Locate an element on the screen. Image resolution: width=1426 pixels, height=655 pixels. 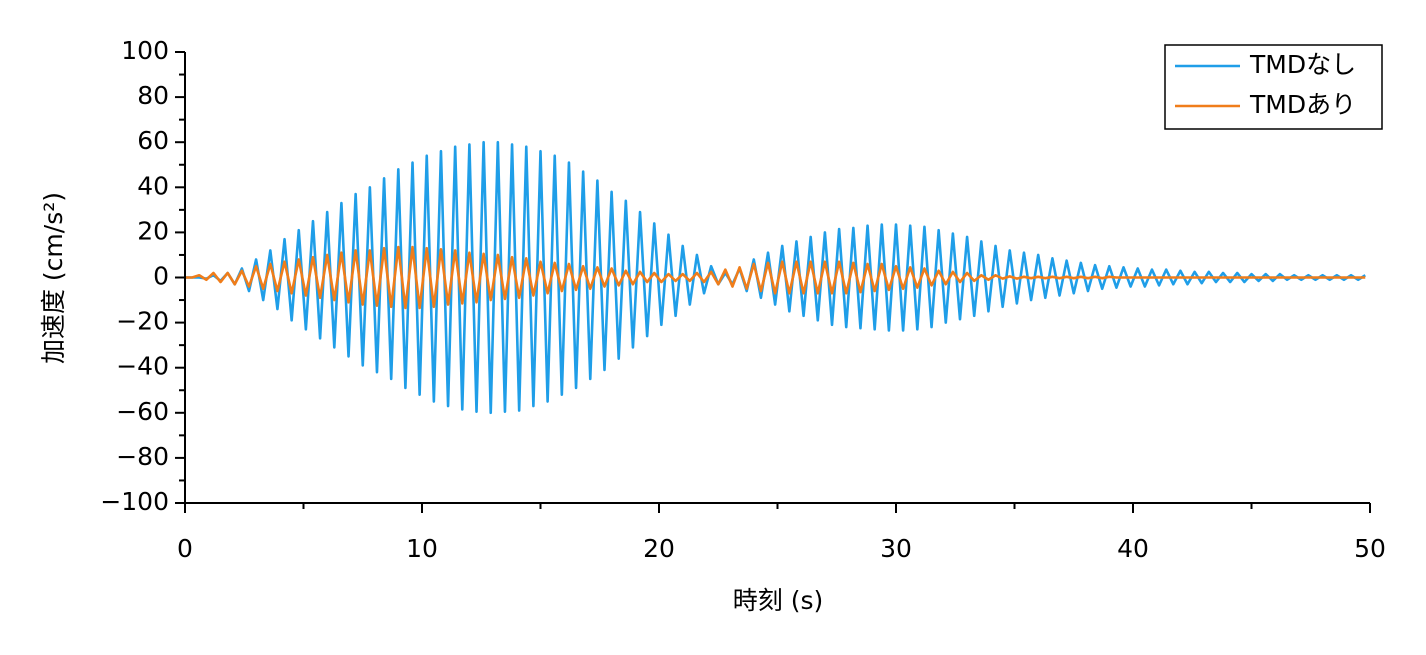
y-tick-label: −100 is located at coordinates (134, 501).